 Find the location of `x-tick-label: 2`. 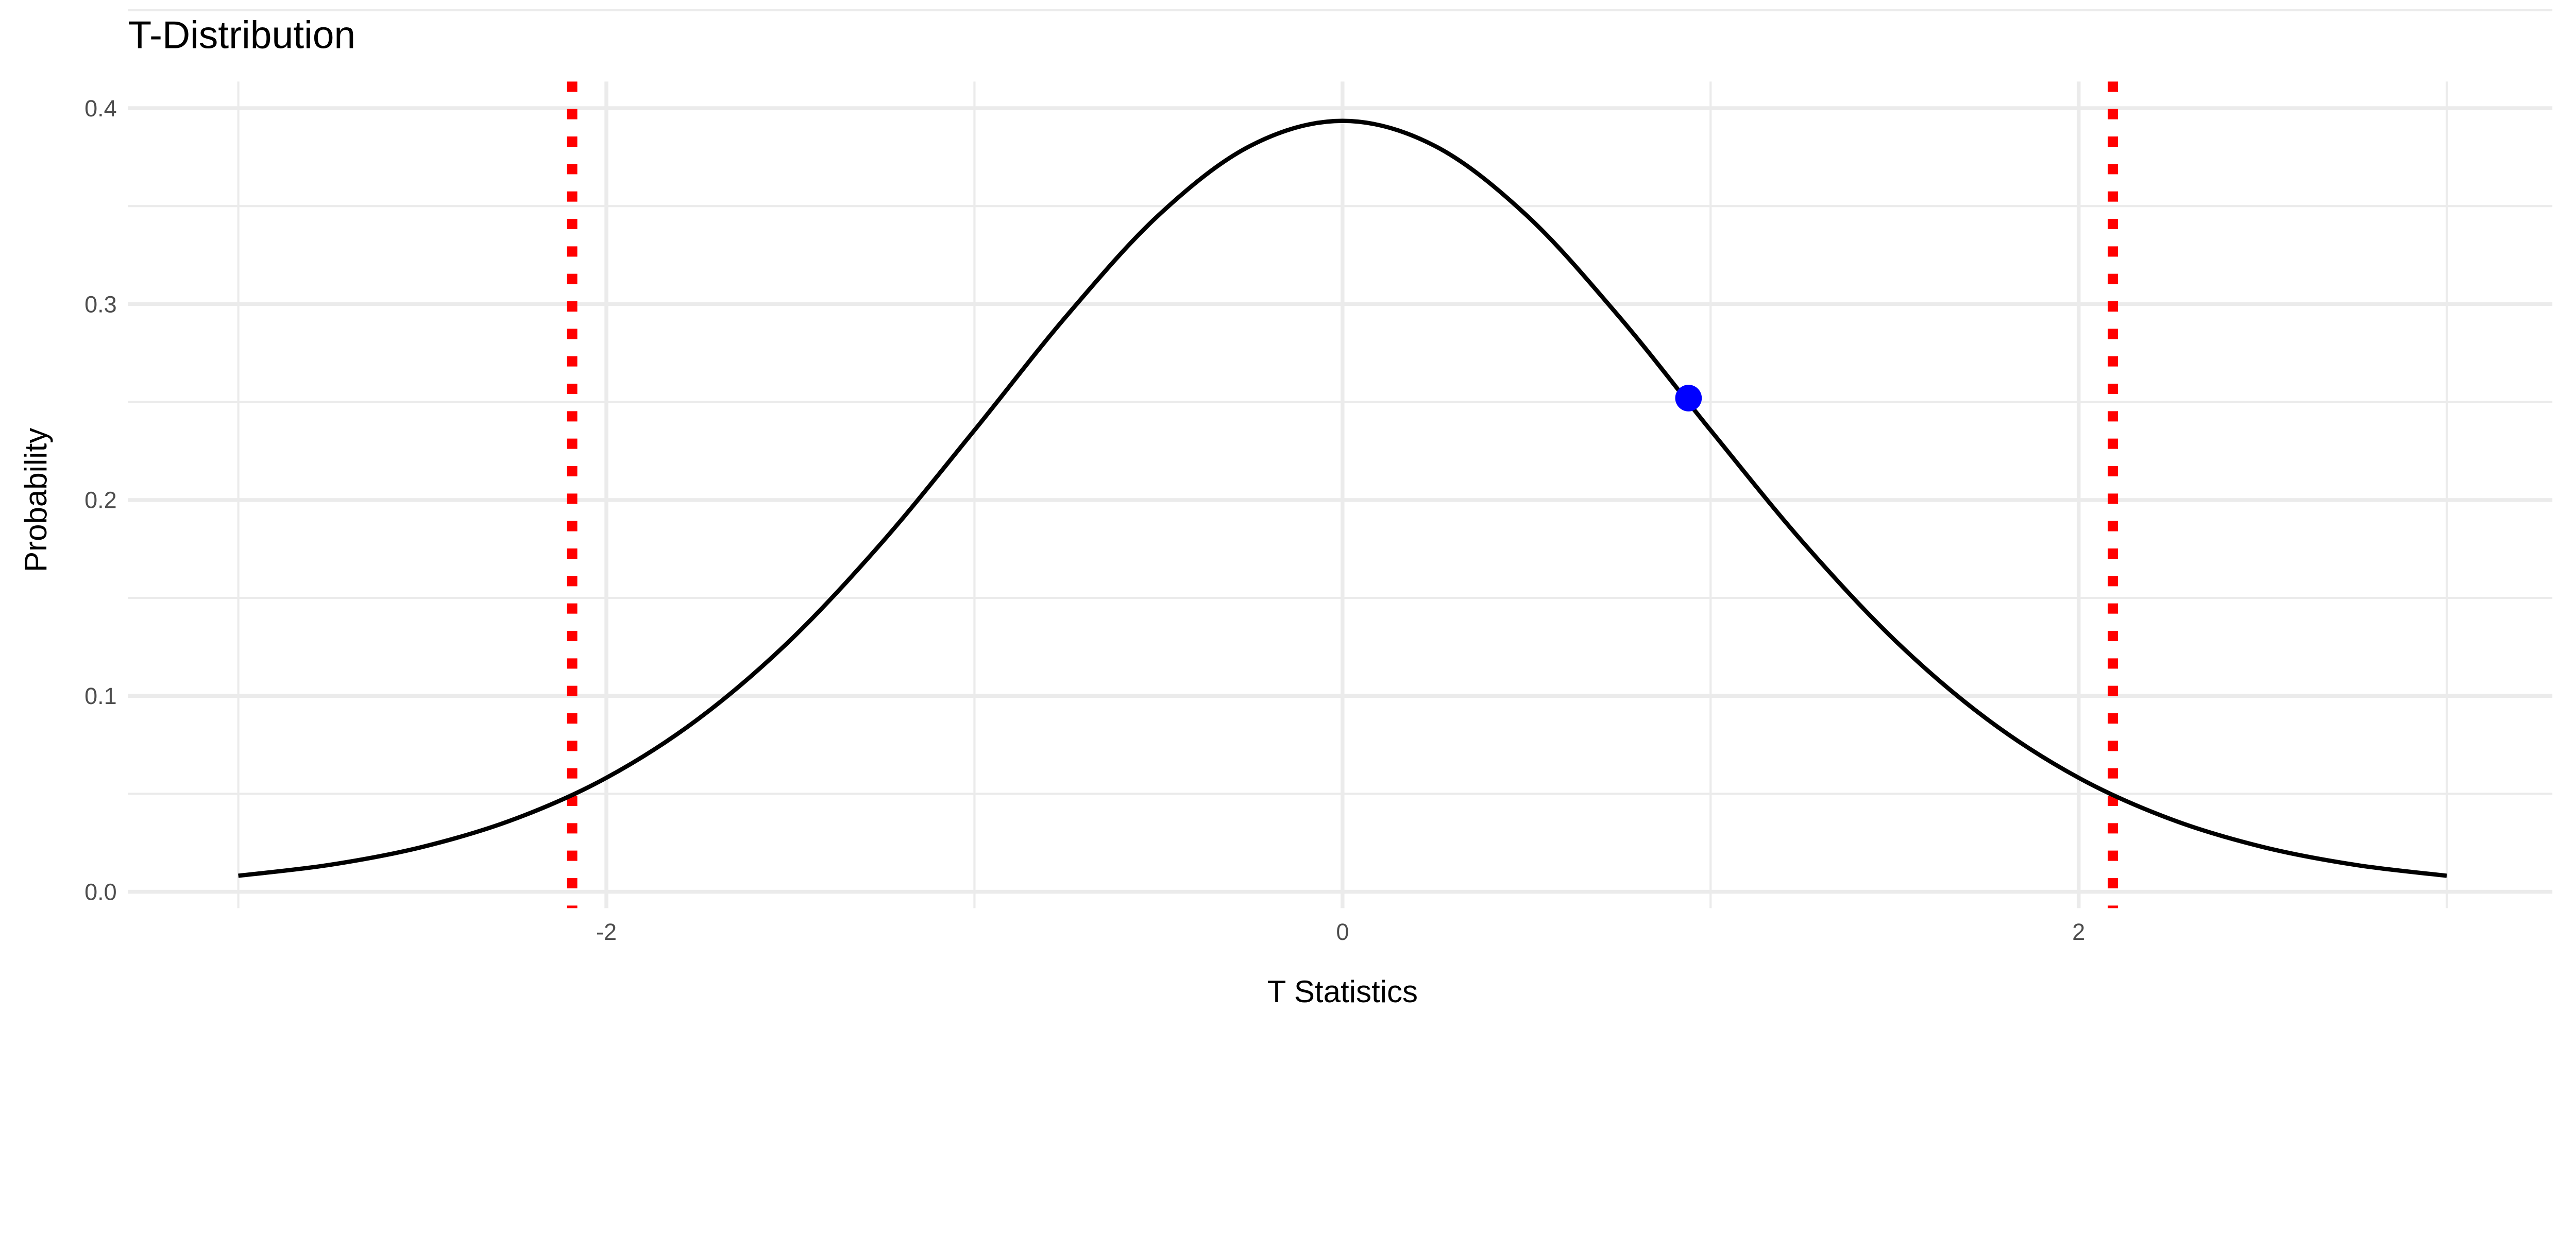

x-tick-label: 2 is located at coordinates (2078, 932).